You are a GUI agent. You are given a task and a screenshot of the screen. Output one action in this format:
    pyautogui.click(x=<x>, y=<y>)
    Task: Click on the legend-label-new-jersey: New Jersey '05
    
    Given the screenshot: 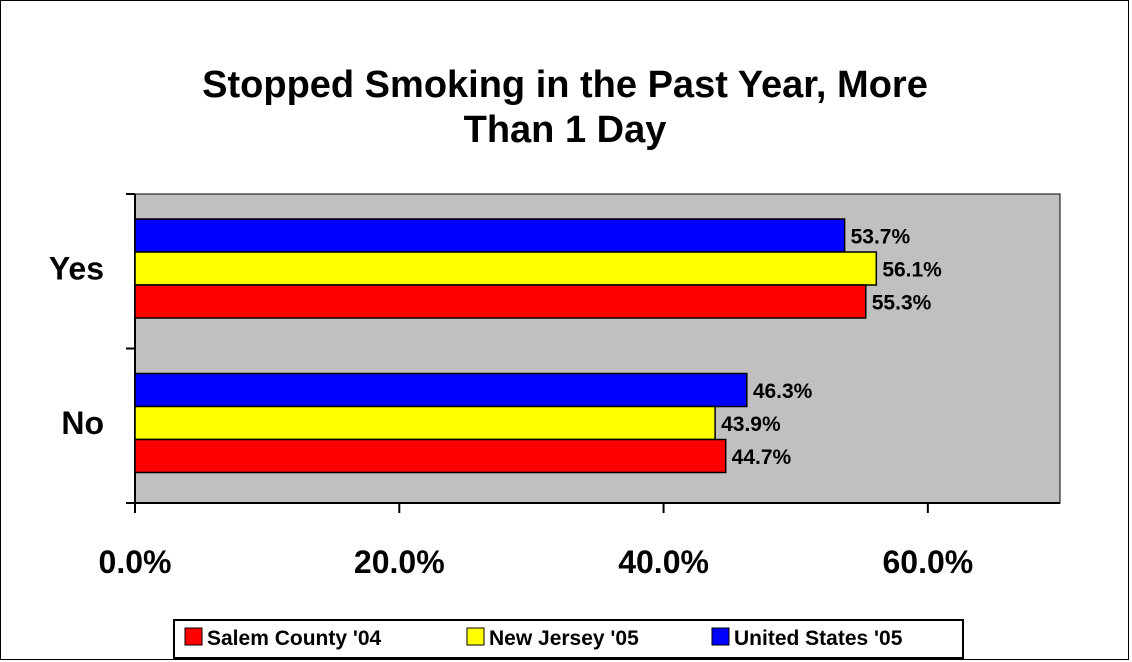 What is the action you would take?
    pyautogui.click(x=564, y=638)
    